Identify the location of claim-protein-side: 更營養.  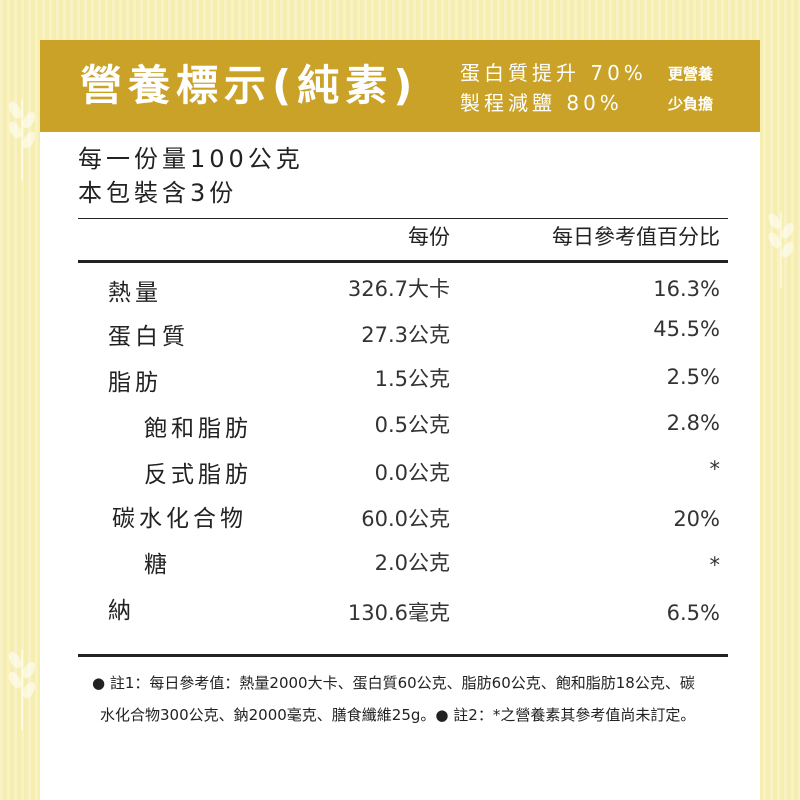
(691, 74).